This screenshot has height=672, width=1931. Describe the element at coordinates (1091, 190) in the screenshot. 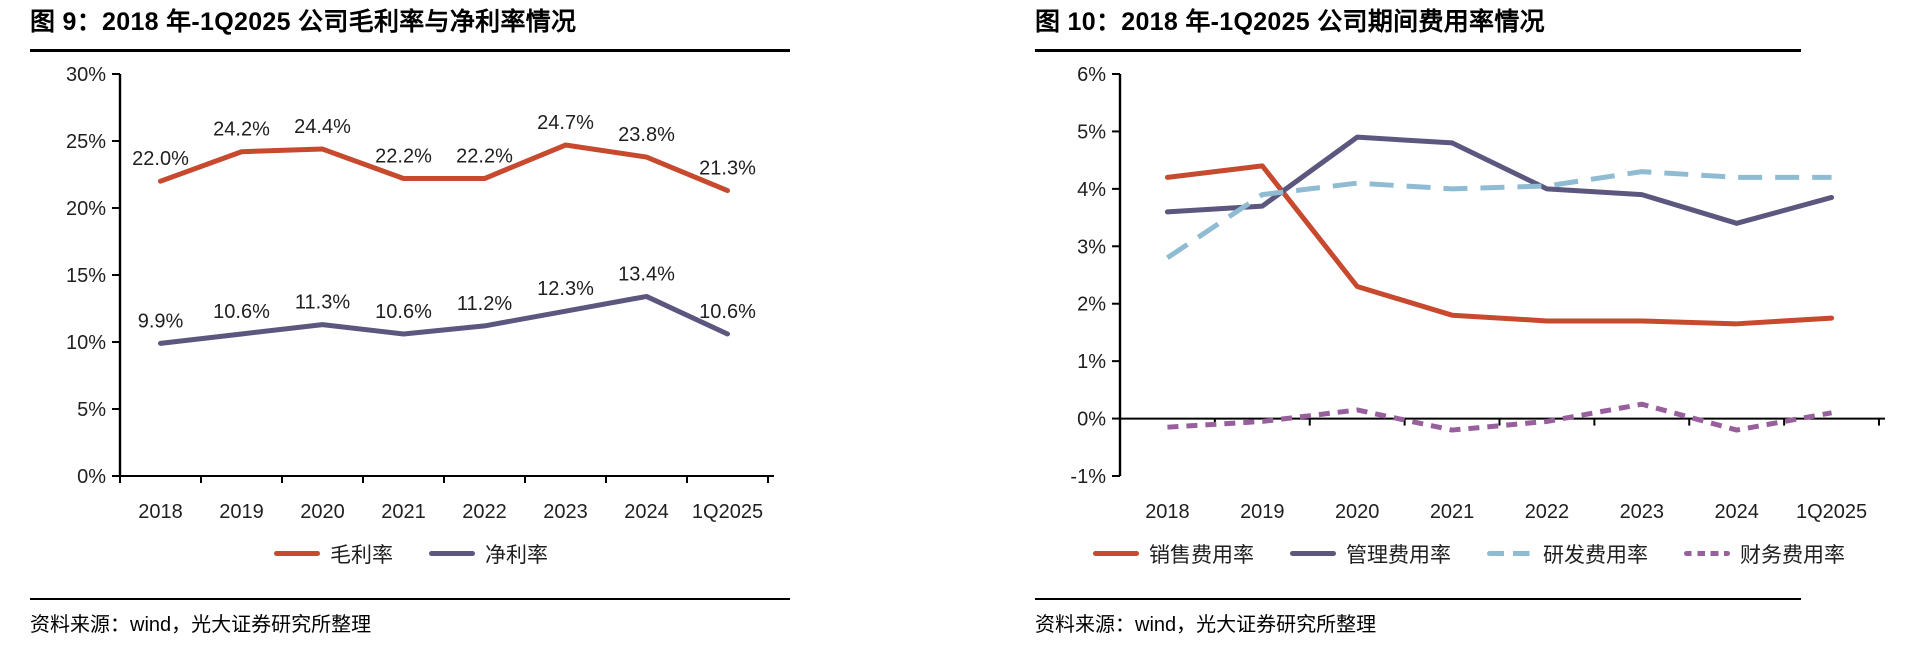

I see `y-tick-label: 4%` at that location.